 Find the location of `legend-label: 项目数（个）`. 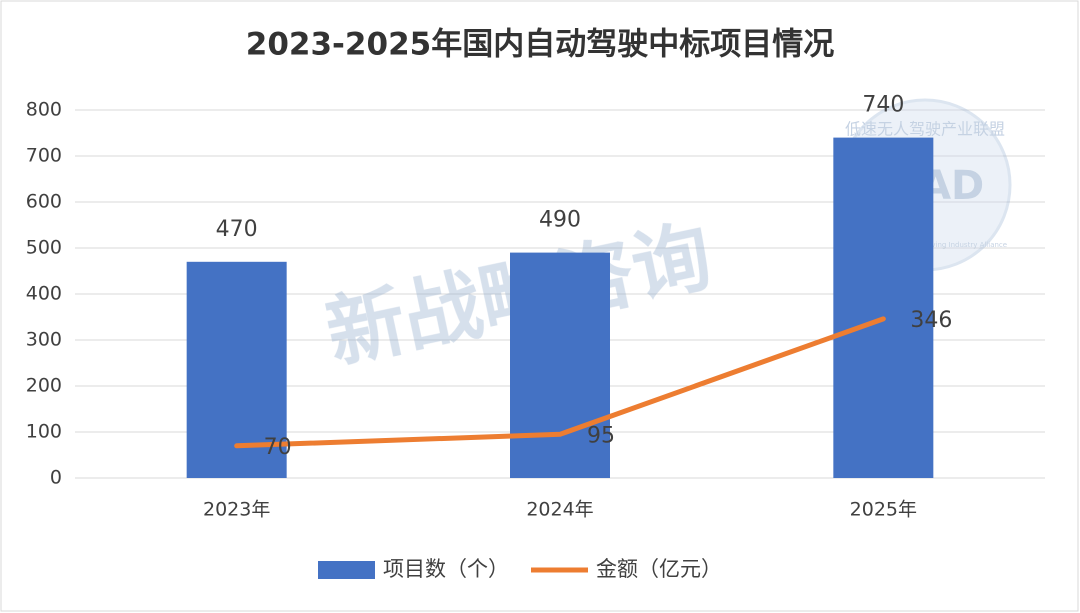

legend-label: 项目数（个） is located at coordinates (446, 569).